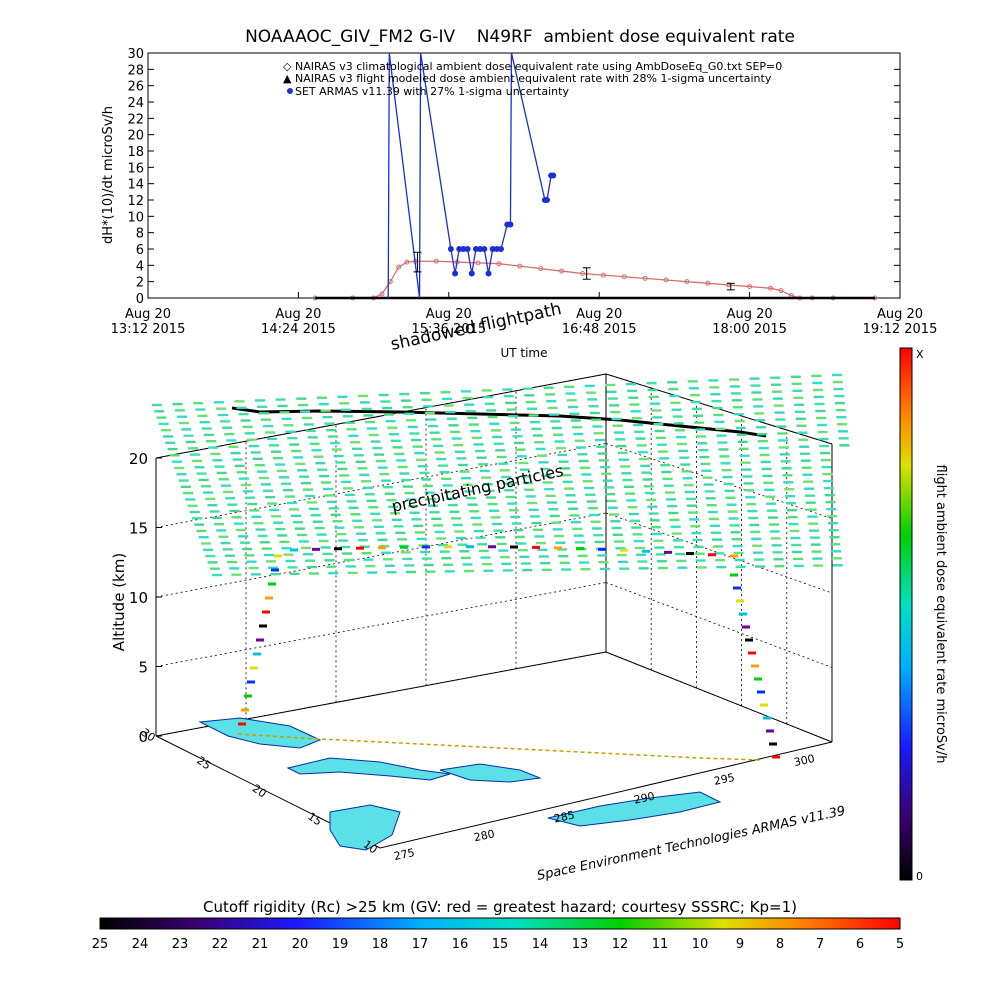 The height and width of the screenshot is (1000, 1000). I want to click on z-tick-label: 5, so click(143, 668).